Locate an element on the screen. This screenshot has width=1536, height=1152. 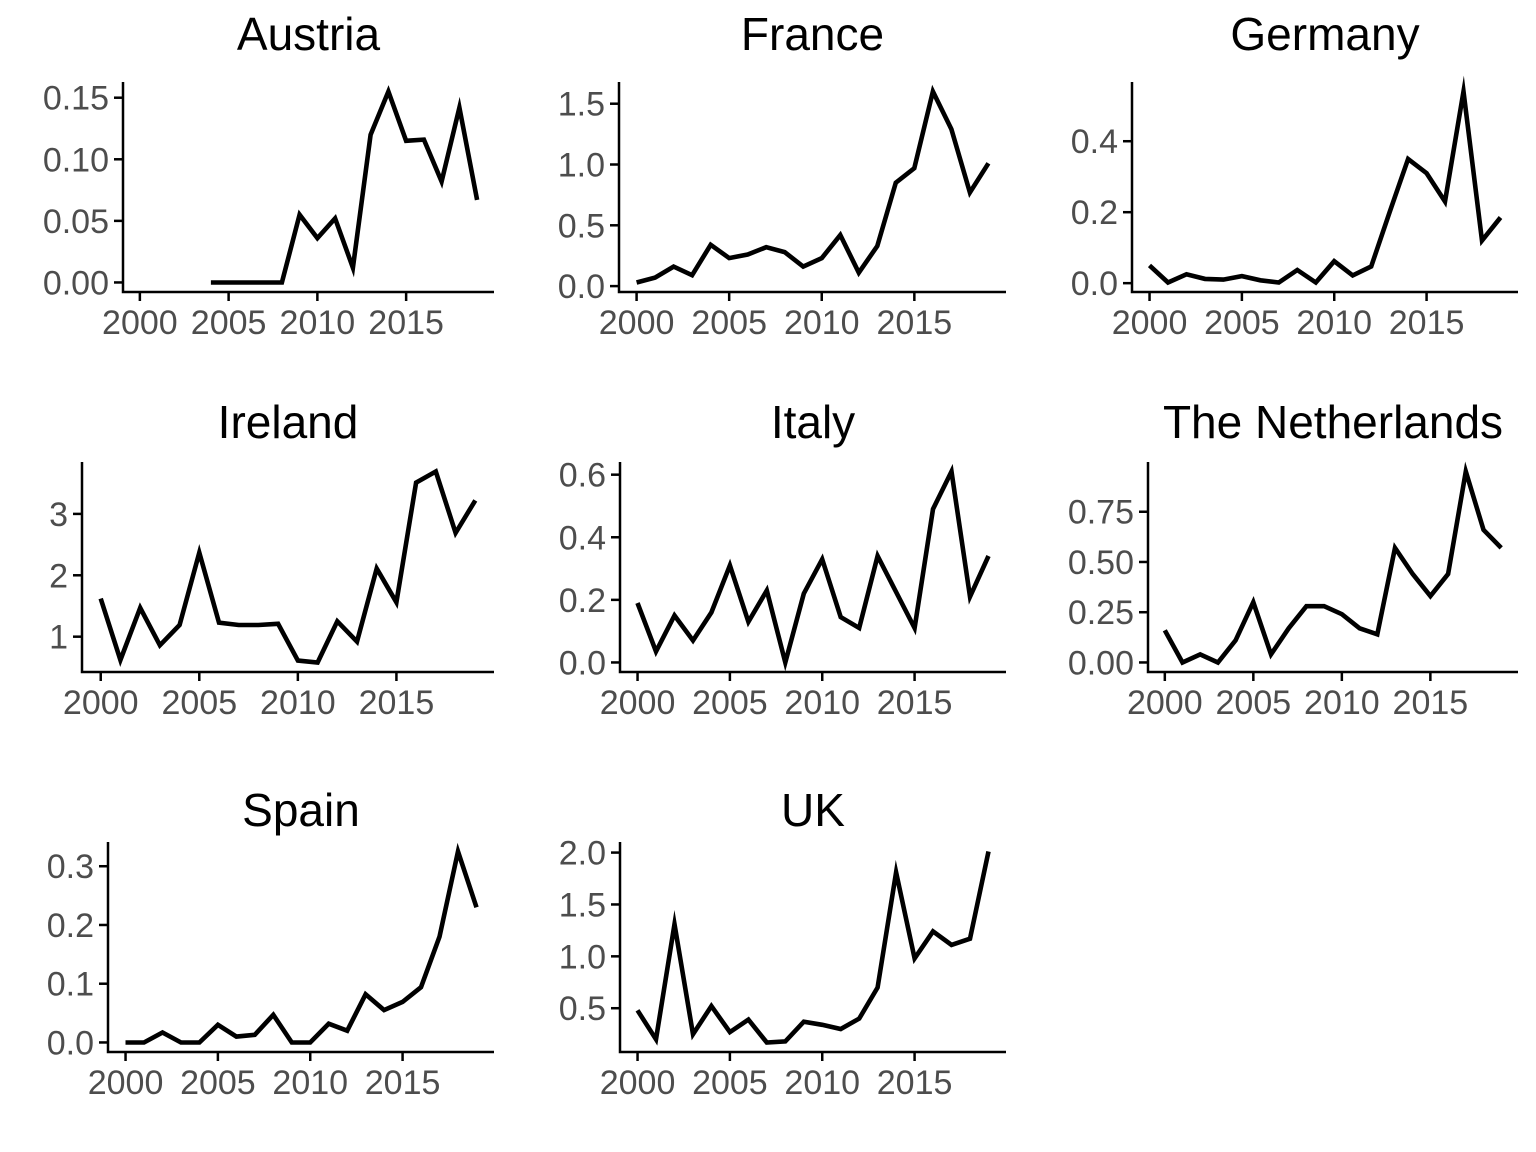
y-tick-label: 0.10 is located at coordinates (76, 160).